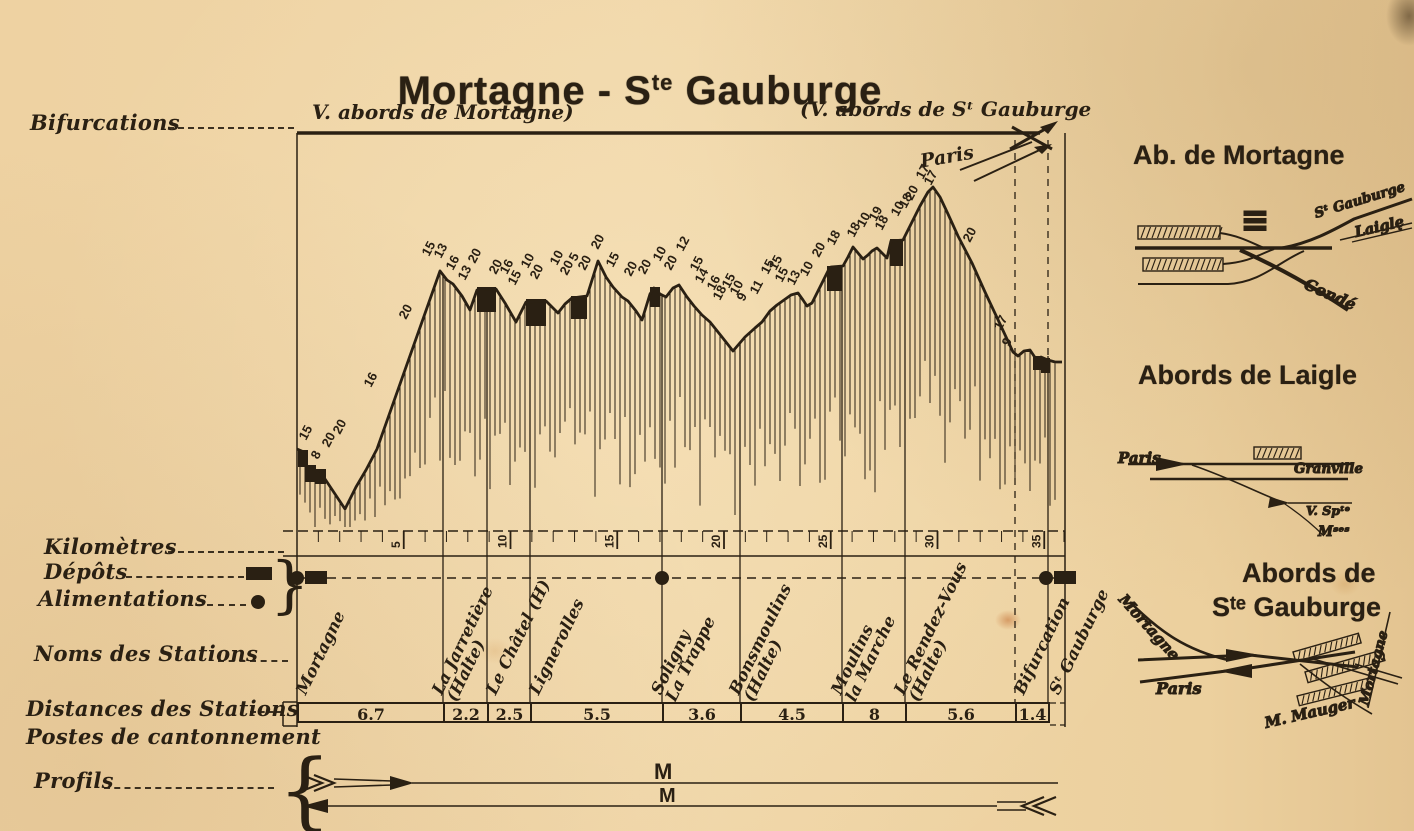  I want to click on km-number: 25, so click(823, 541).